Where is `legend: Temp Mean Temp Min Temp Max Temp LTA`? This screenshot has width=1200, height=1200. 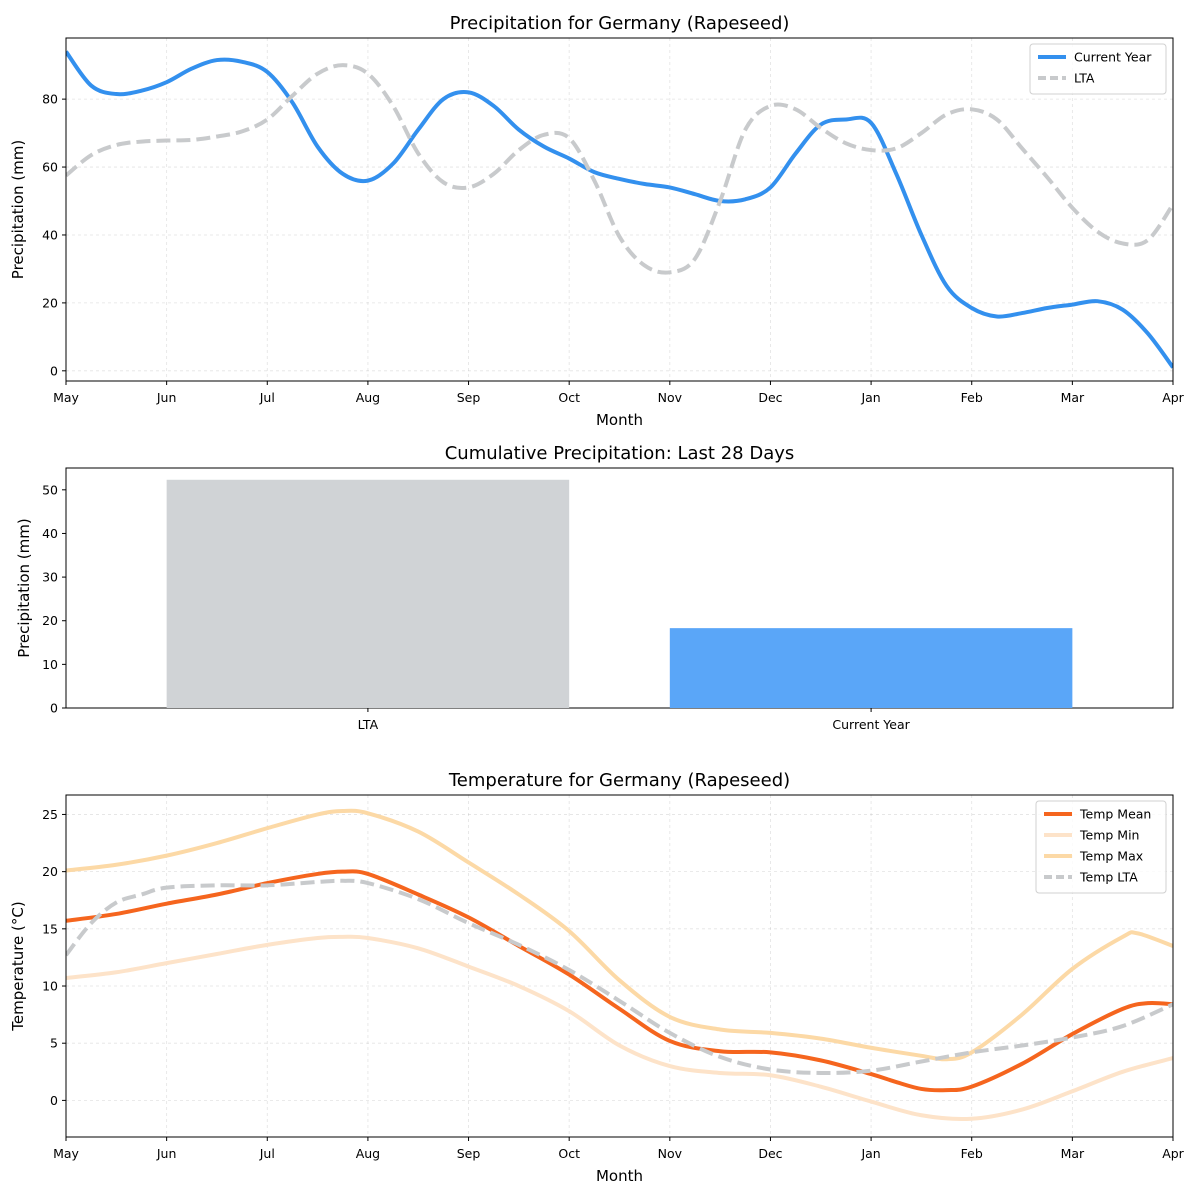 legend: Temp Mean Temp Min Temp Max Temp LTA is located at coordinates (1101, 847).